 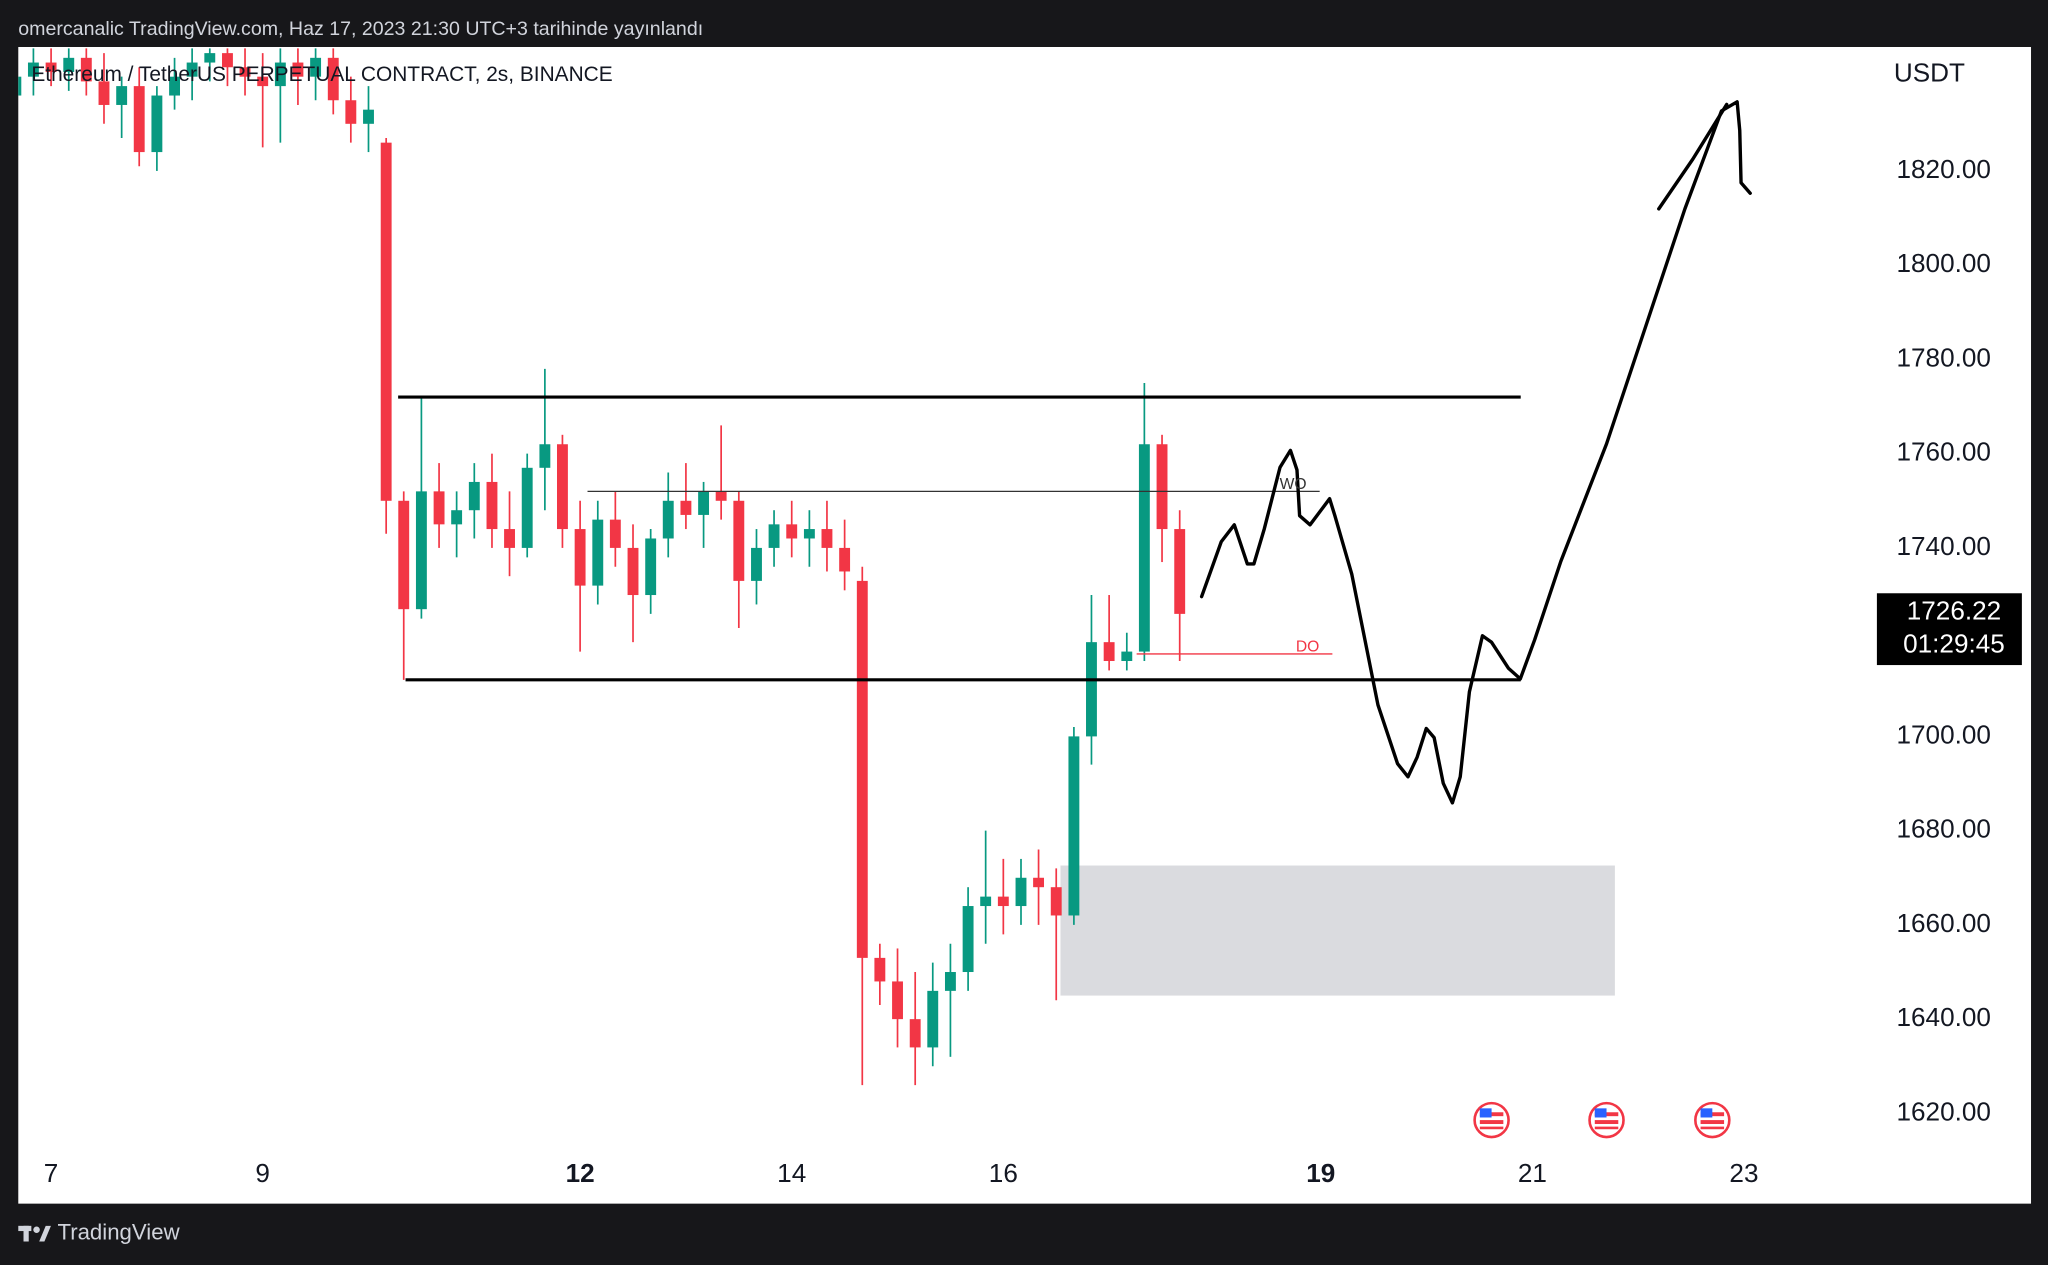 I want to click on y-tick-label: 1620.00, so click(x=1943, y=1111).